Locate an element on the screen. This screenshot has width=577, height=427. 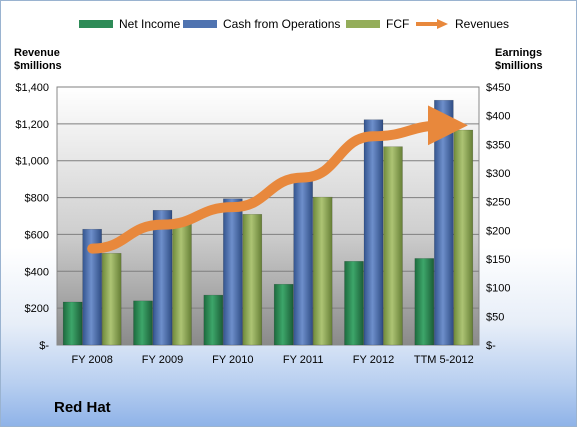
left-axis-title-line2: $millions is located at coordinates (38, 66).